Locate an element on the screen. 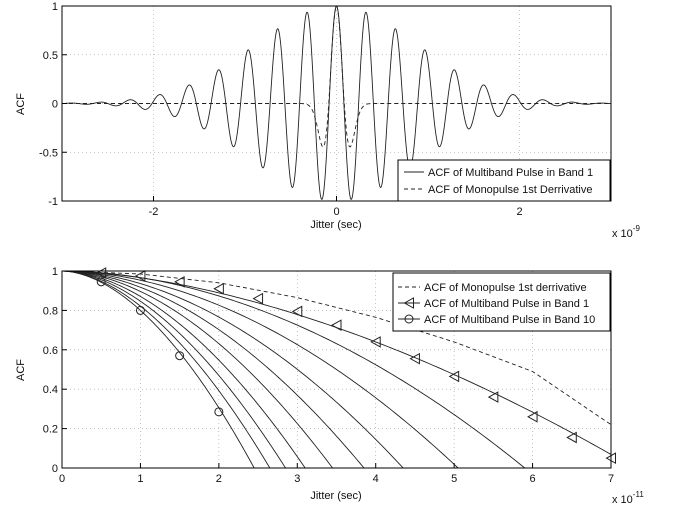 The image size is (678, 513). top-y-tick-label: -1 is located at coordinates (53, 202).